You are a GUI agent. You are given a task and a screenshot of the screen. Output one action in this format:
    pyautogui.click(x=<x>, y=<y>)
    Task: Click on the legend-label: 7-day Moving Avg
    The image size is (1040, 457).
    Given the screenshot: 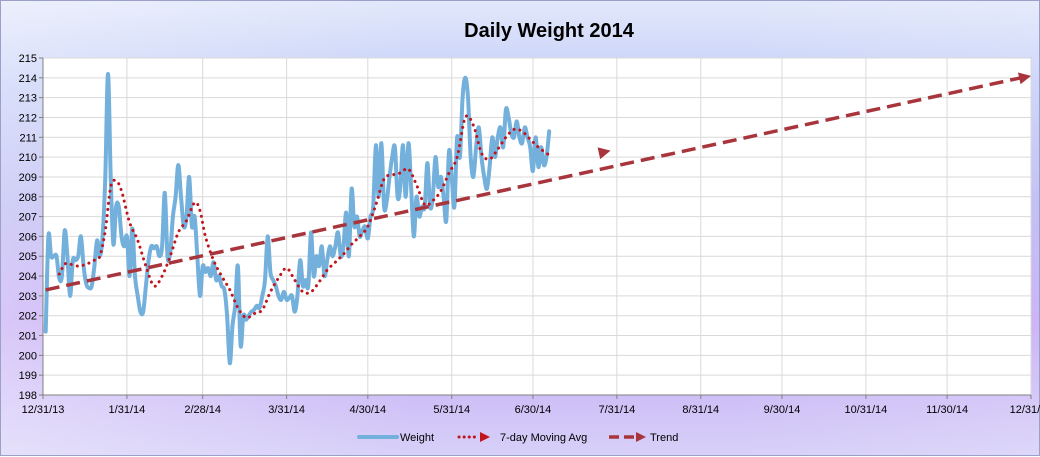 What is the action you would take?
    pyautogui.click(x=543, y=438)
    